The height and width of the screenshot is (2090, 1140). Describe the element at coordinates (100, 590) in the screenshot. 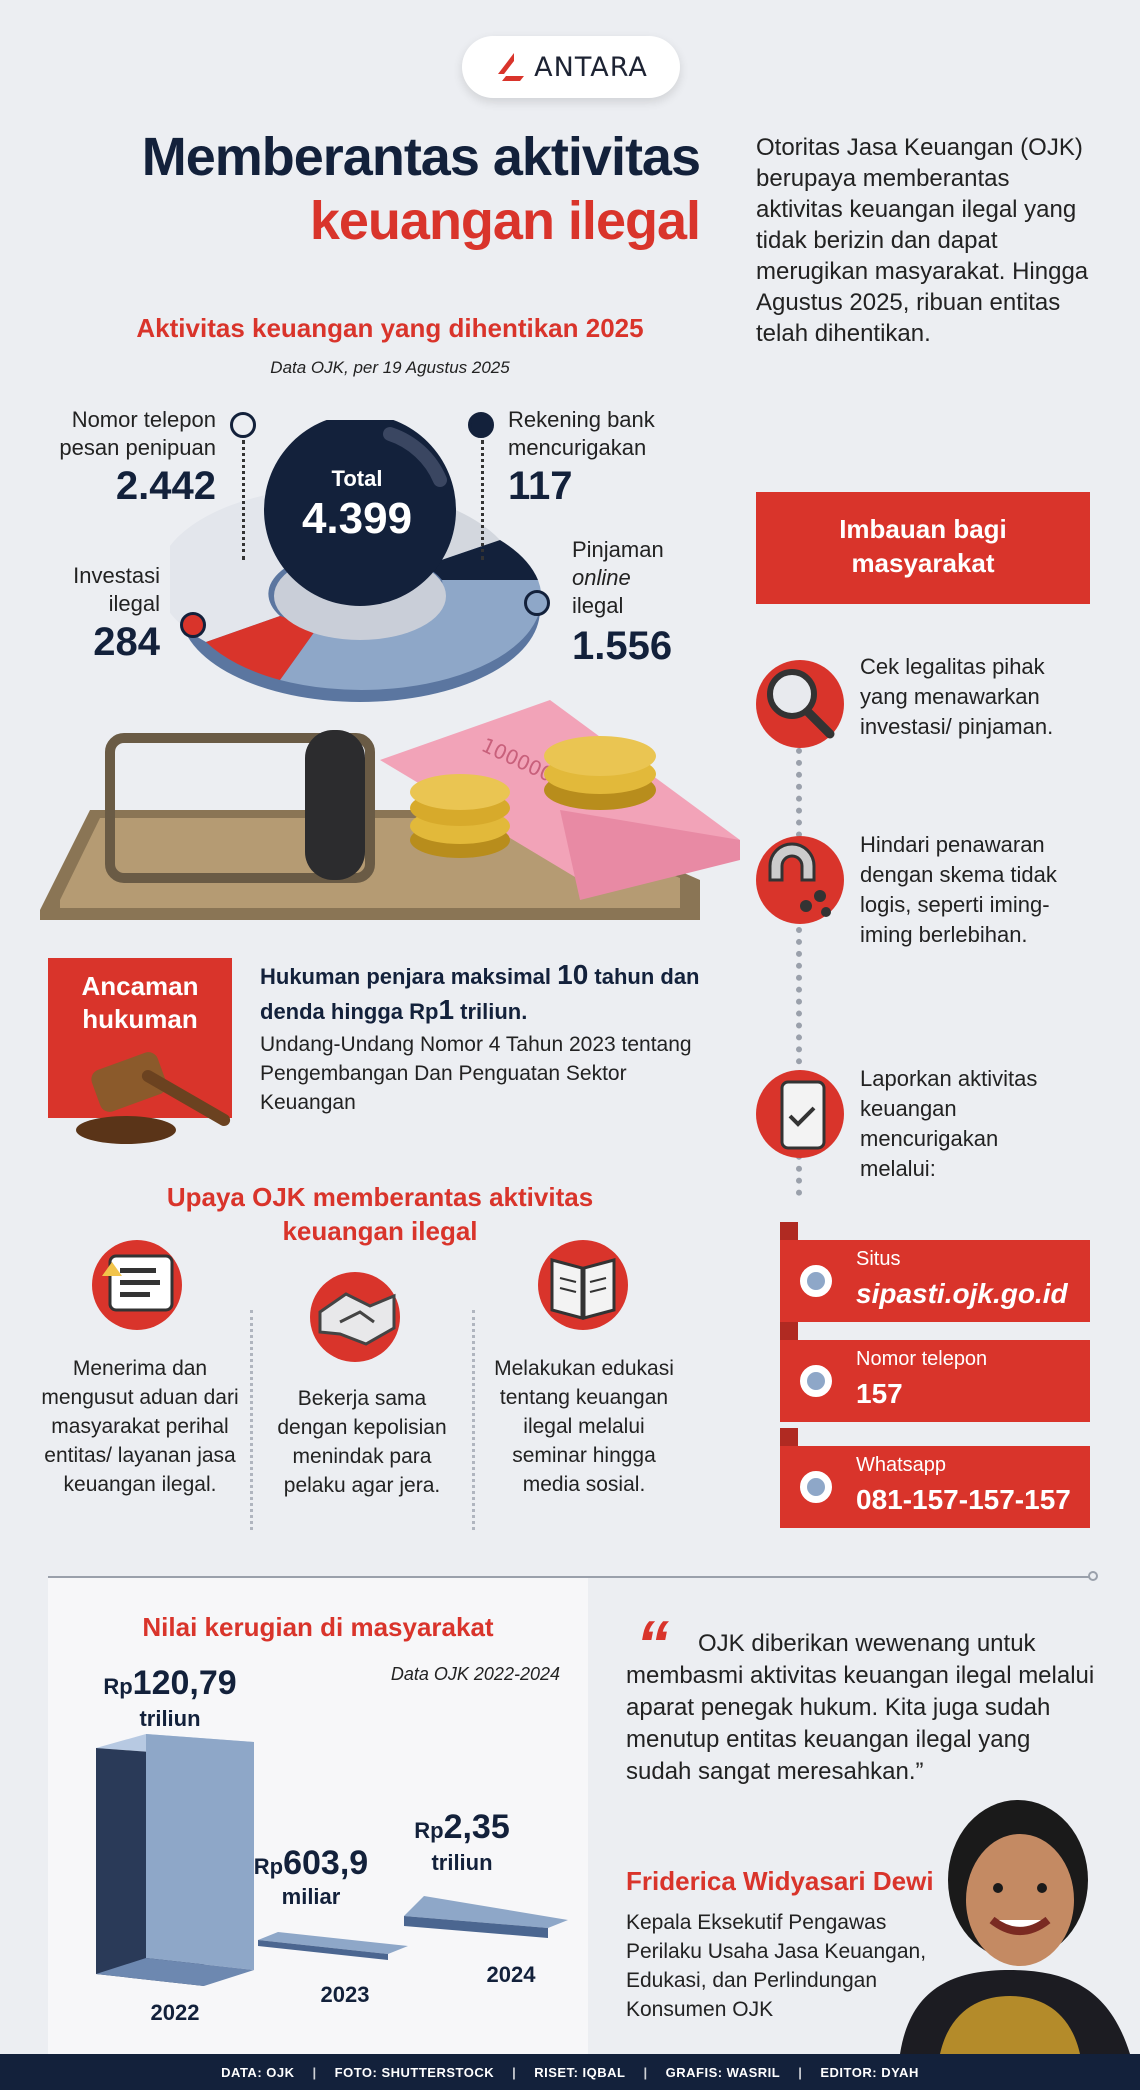

I see `label-investment: Investasi ilegal` at that location.